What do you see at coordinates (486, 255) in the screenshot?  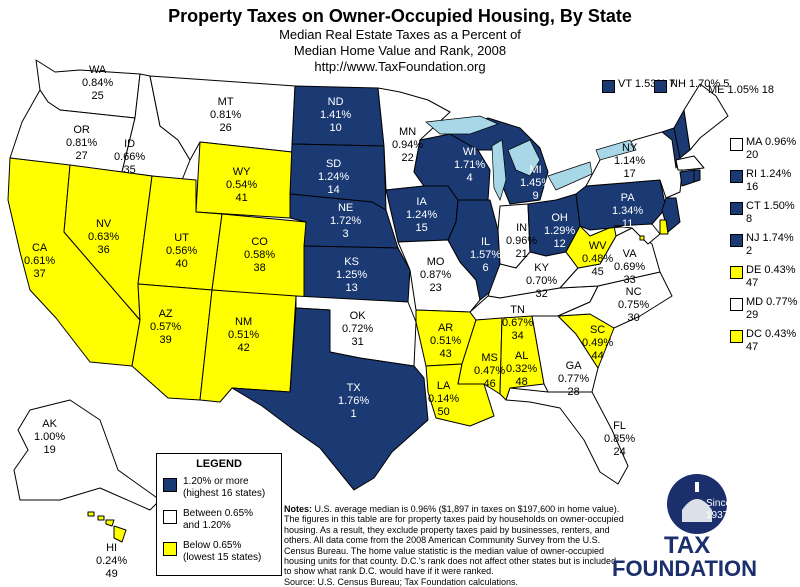 I see `label-IL: IL 1.57% 6` at bounding box center [486, 255].